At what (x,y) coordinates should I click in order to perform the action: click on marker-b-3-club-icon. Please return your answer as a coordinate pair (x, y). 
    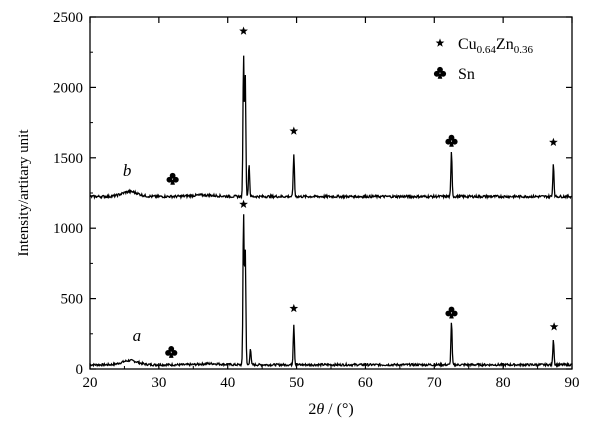
    Looking at the image, I should click on (451, 140).